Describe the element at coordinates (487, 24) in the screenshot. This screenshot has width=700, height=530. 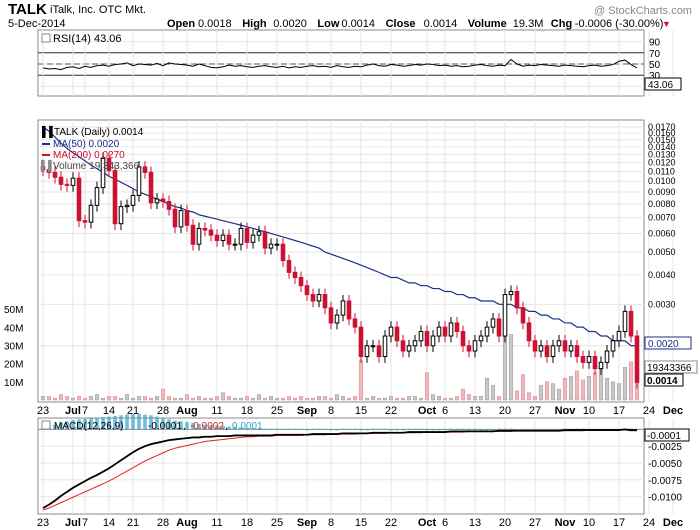
I see `quote-label-volume: Volume` at that location.